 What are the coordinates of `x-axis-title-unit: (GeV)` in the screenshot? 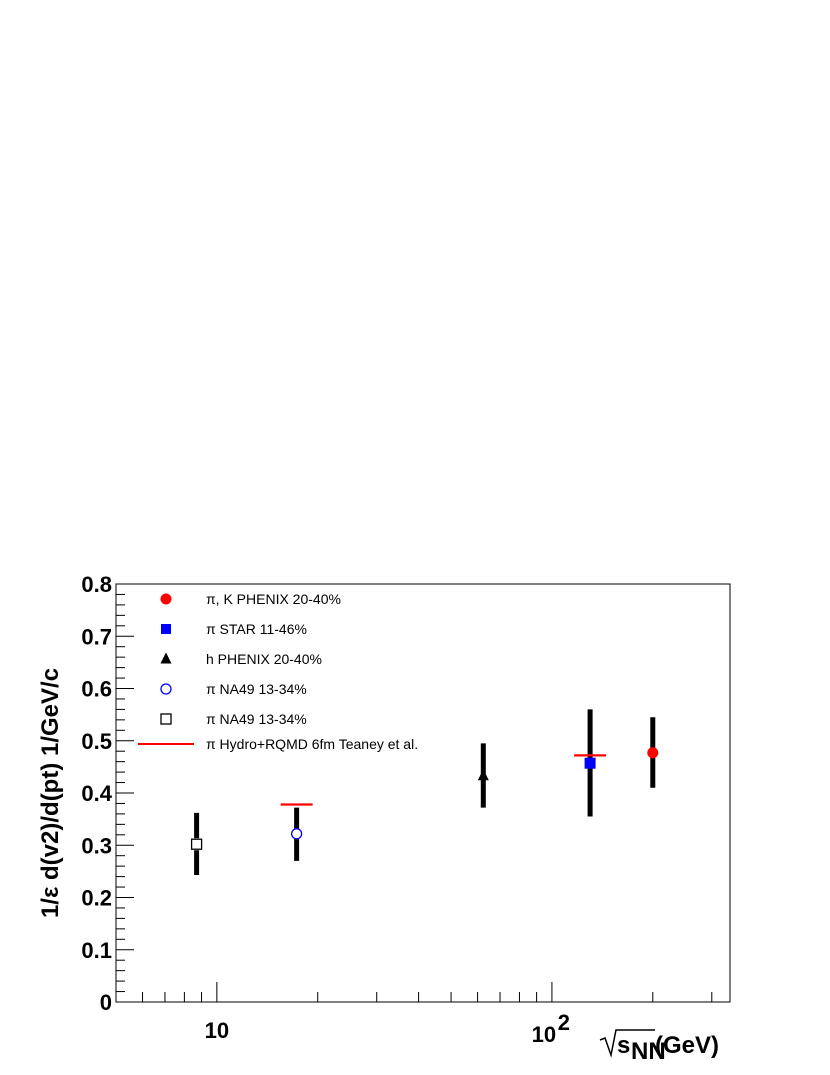 It's located at (687, 1045).